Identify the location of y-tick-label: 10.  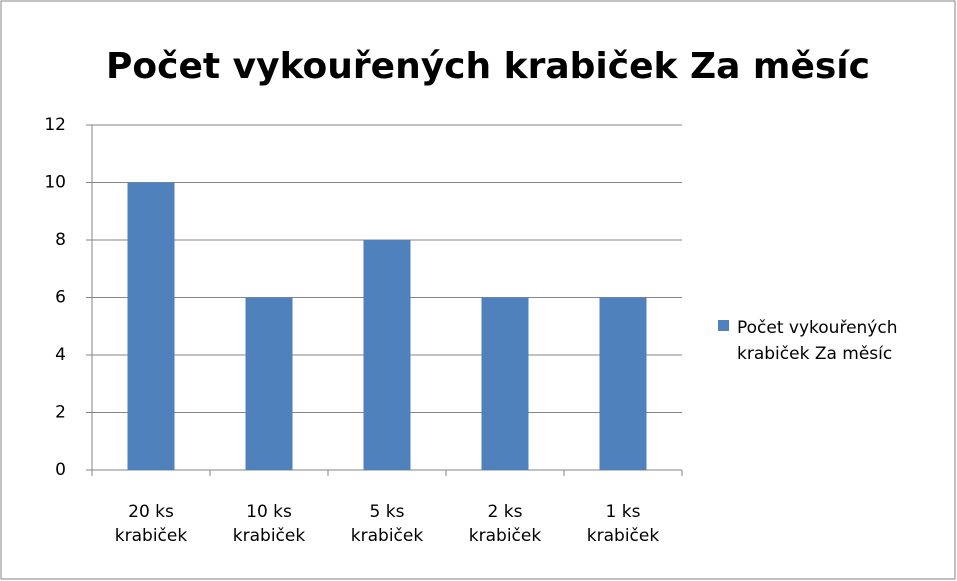
(55, 183).